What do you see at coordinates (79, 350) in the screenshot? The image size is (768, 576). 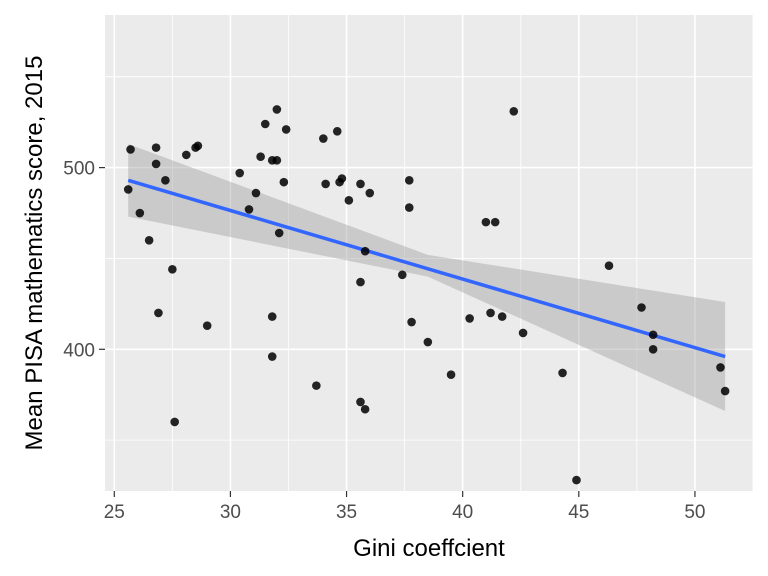 I see `y-tick-label: 400` at bounding box center [79, 350].